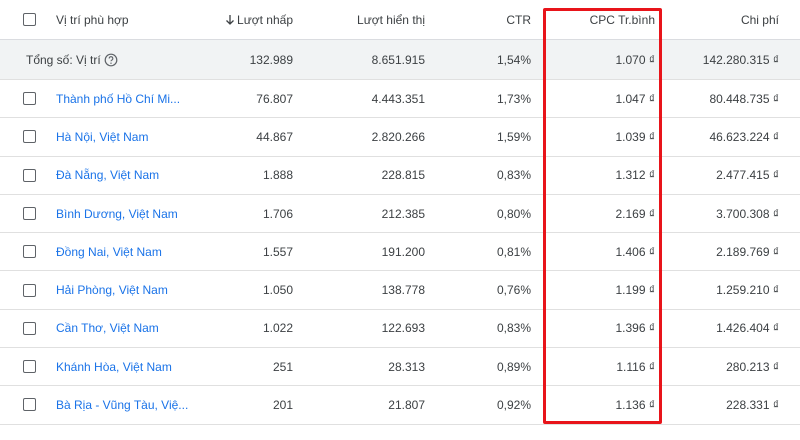 The width and height of the screenshot is (800, 440). I want to click on cell-value: 251, so click(282, 366).